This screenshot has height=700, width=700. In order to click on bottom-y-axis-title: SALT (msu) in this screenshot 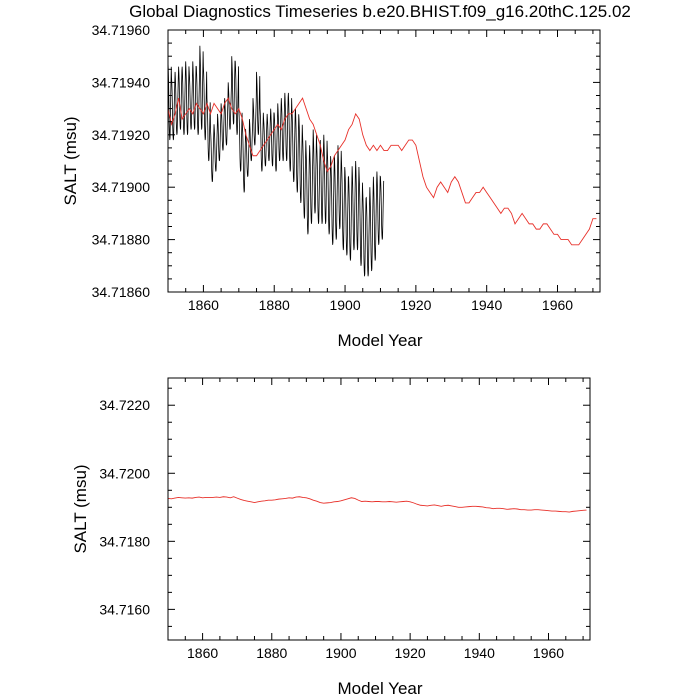, I will do `click(80, 508)`.